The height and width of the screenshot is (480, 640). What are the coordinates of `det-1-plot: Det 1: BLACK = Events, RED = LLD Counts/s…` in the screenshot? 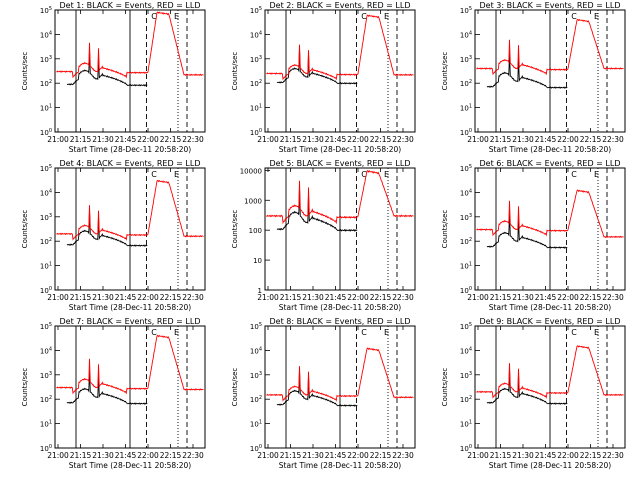 It's located at (113, 77).